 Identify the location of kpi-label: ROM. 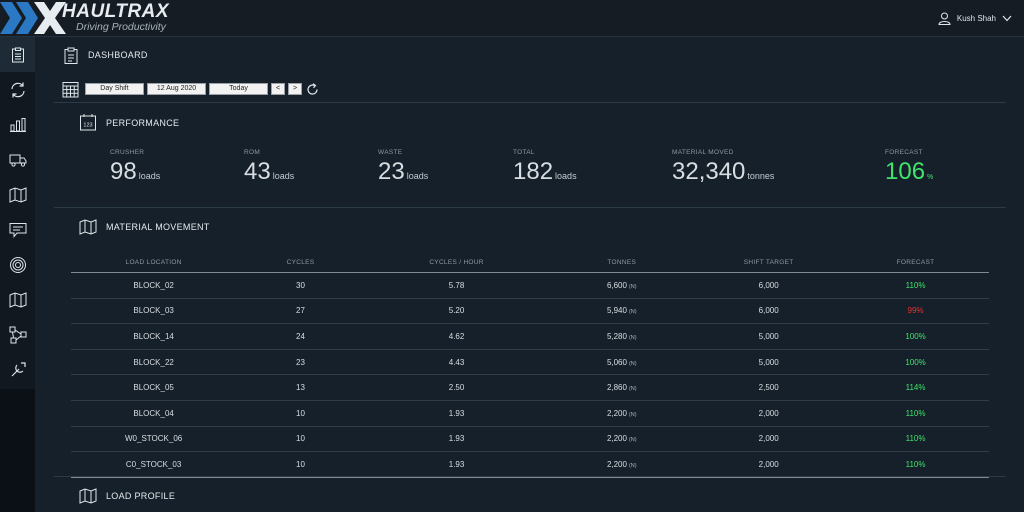
(252, 152).